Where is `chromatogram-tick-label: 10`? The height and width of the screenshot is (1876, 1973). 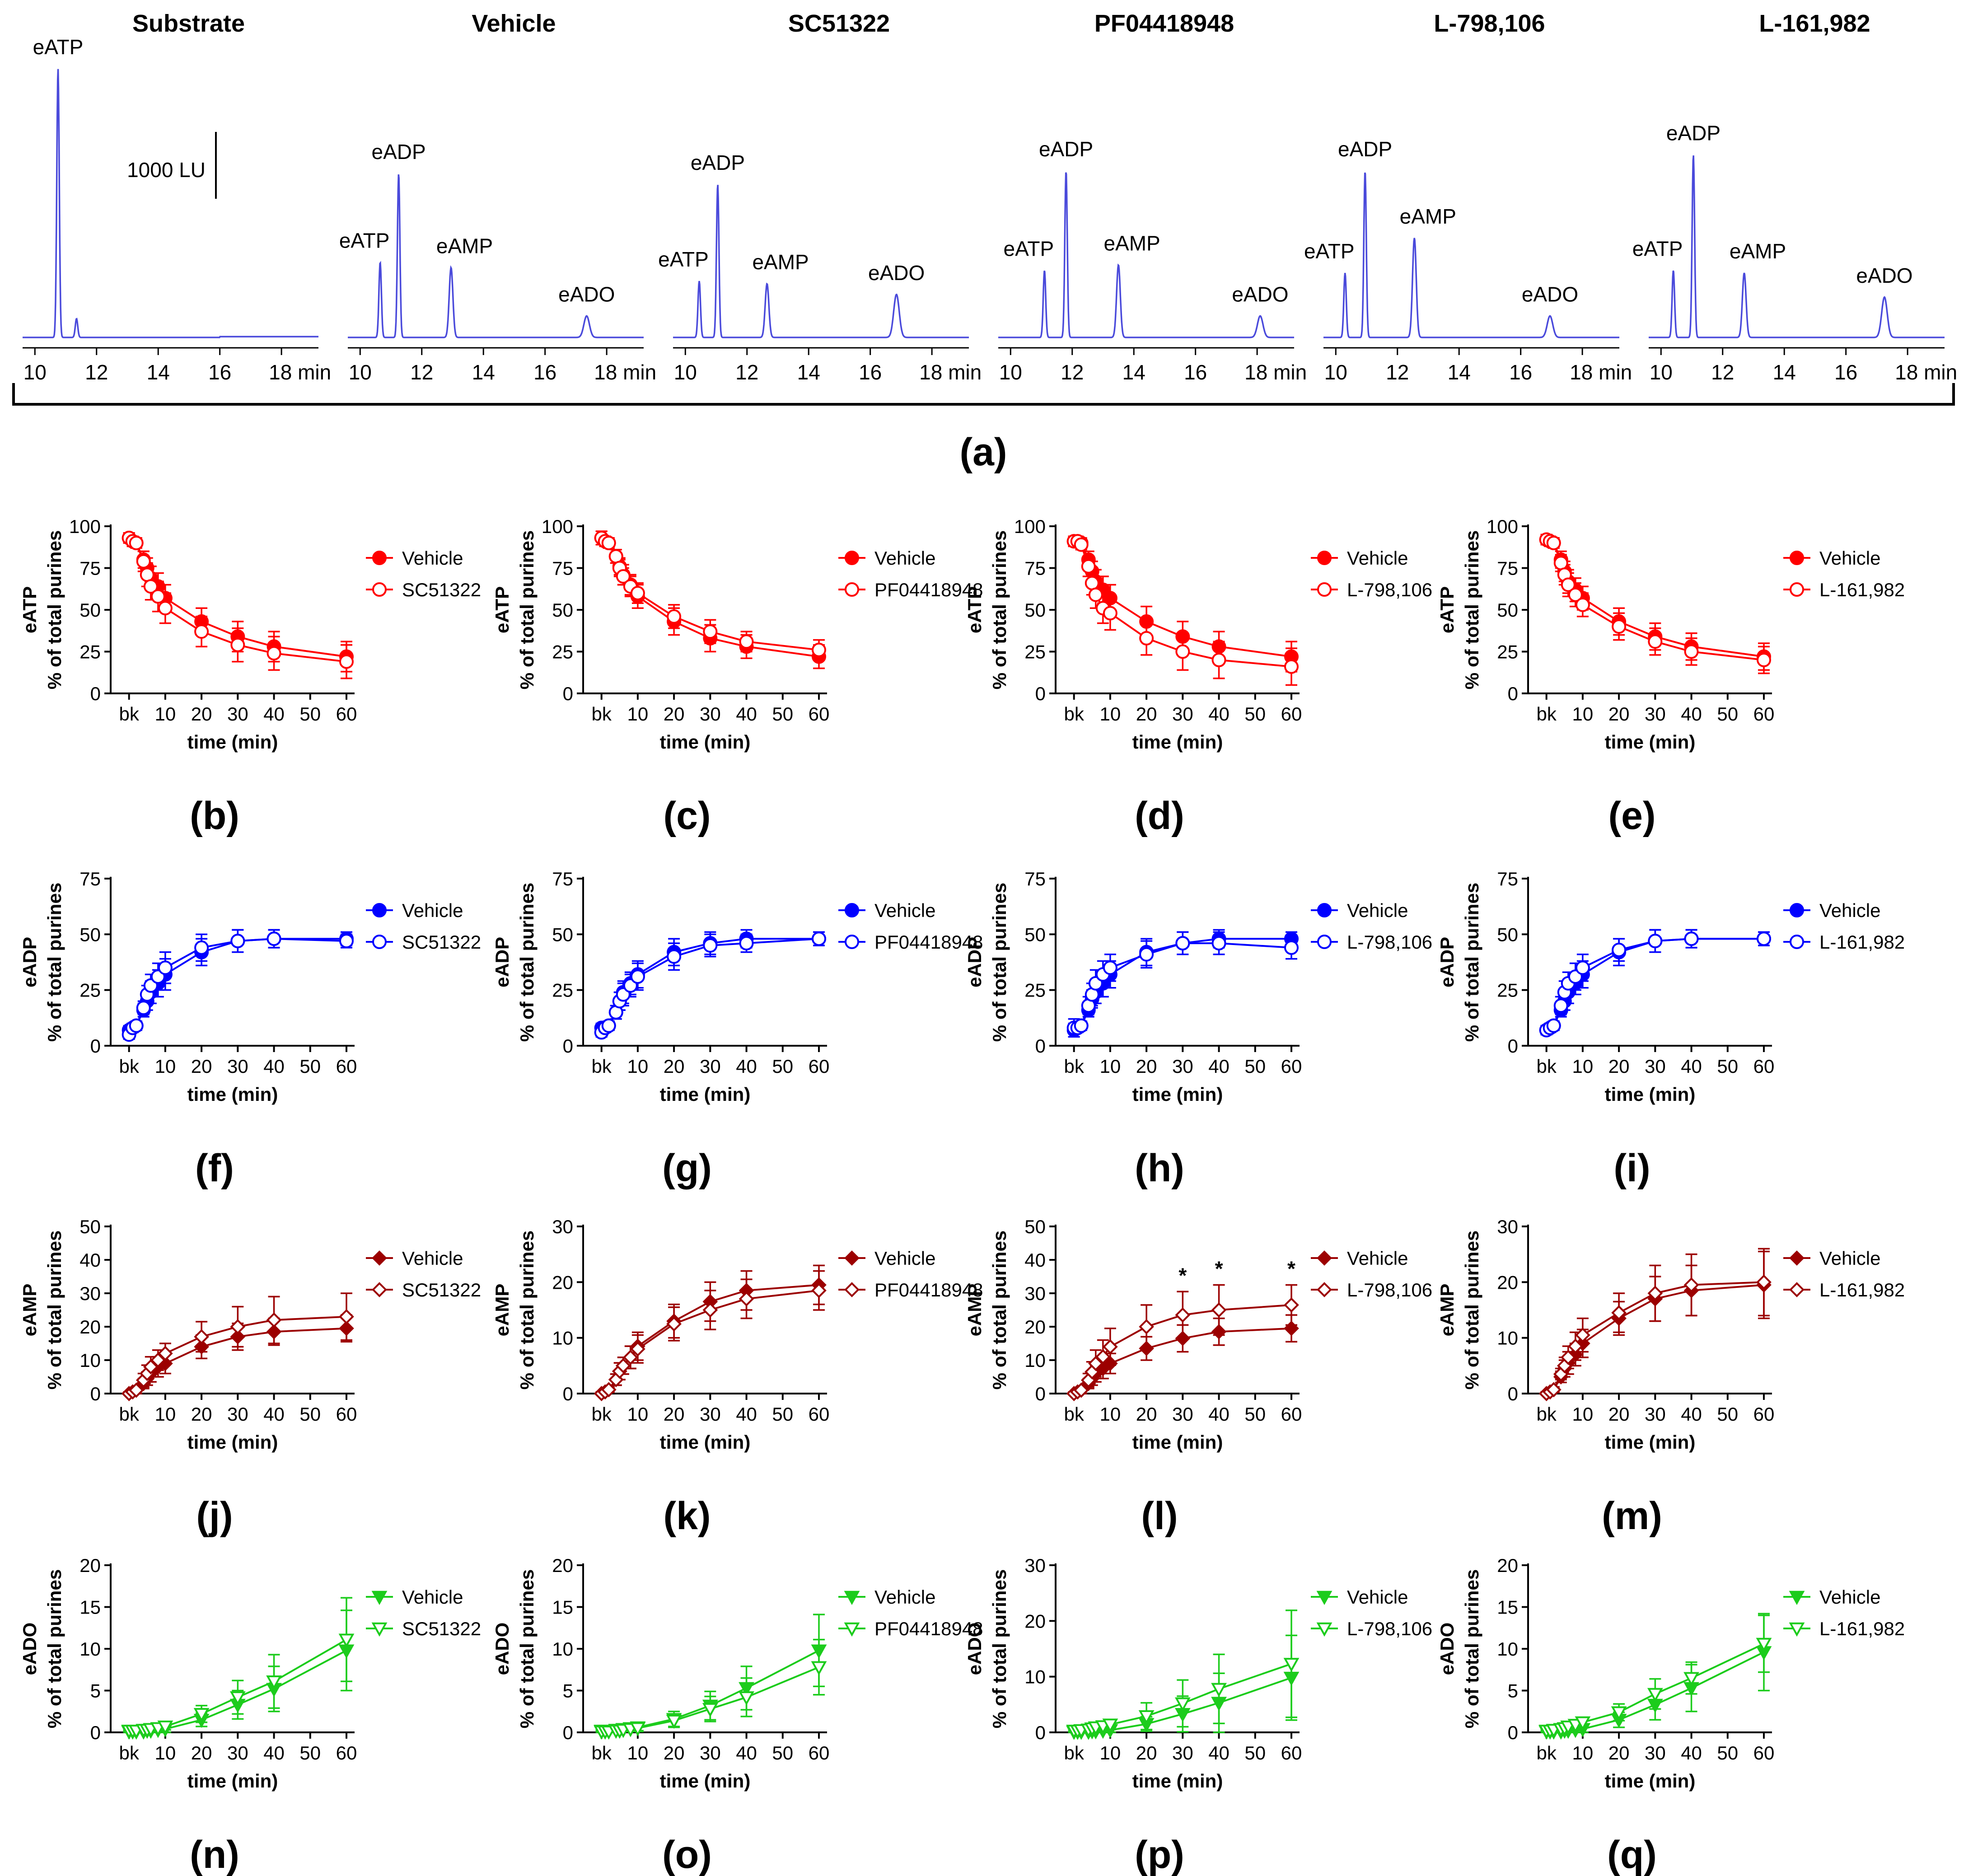 chromatogram-tick-label: 10 is located at coordinates (1011, 372).